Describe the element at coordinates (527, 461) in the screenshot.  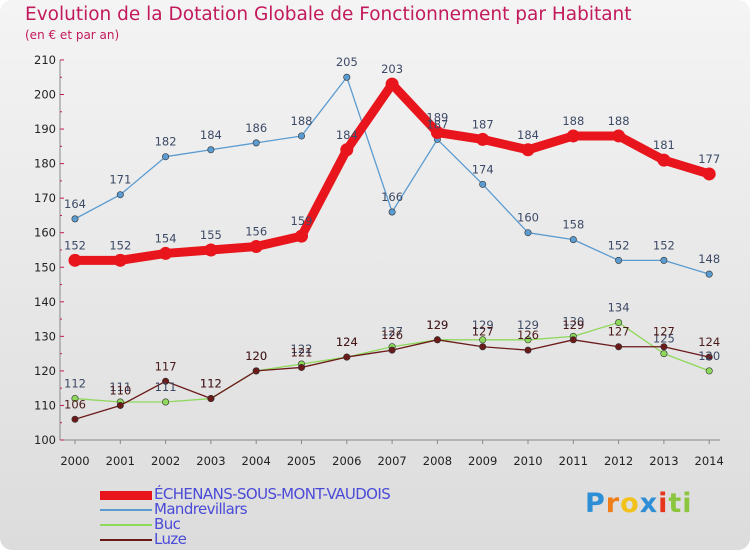
I see `x-tick-label: 2010` at that location.